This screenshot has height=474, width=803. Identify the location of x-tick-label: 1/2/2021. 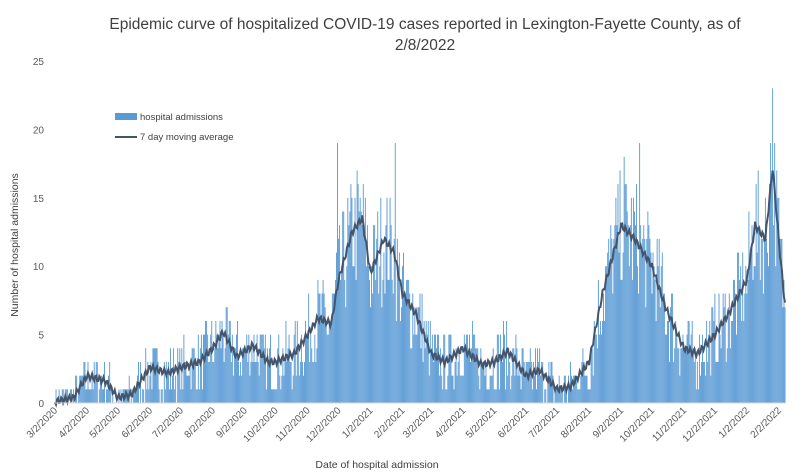
(358, 423).